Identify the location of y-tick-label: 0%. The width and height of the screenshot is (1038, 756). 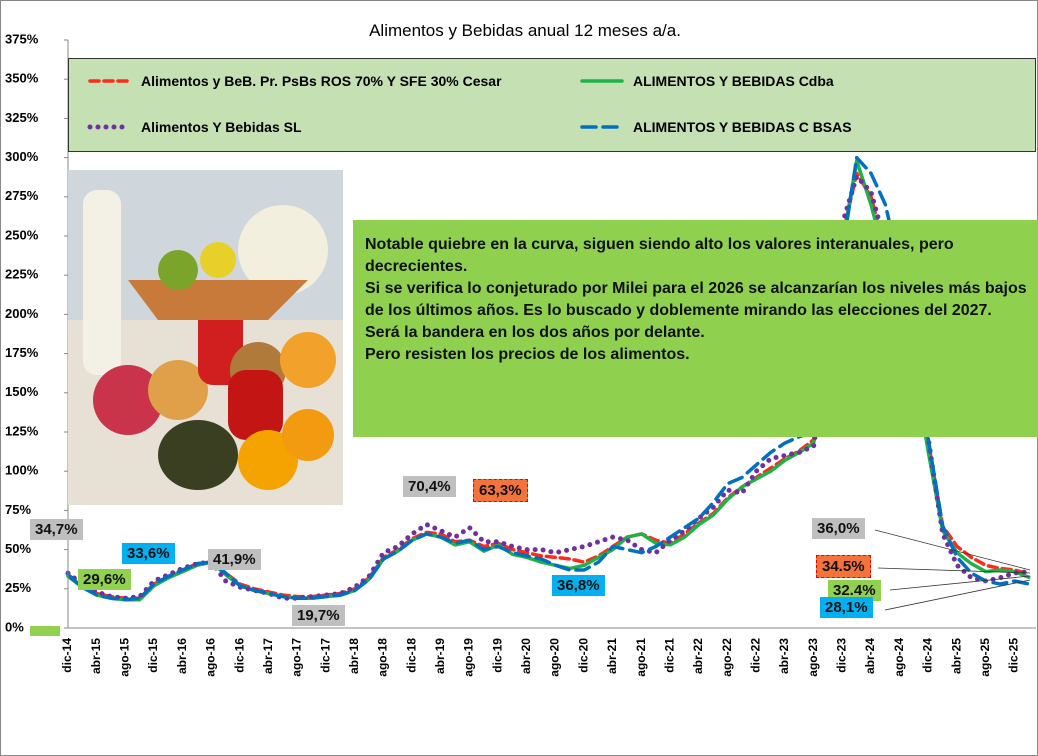
(14, 626).